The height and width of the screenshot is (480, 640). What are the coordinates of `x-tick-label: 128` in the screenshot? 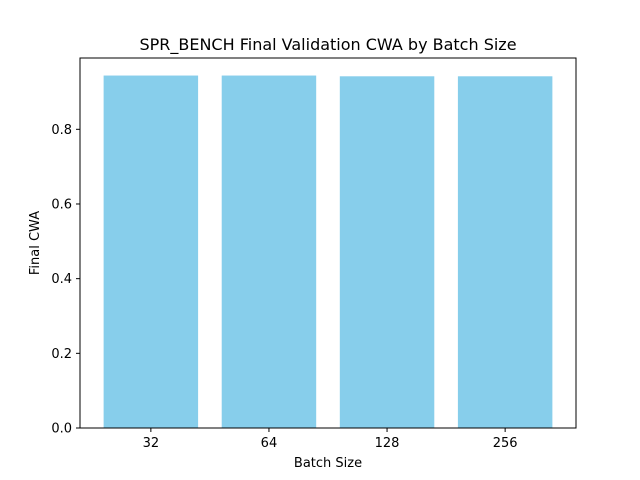 It's located at (387, 443).